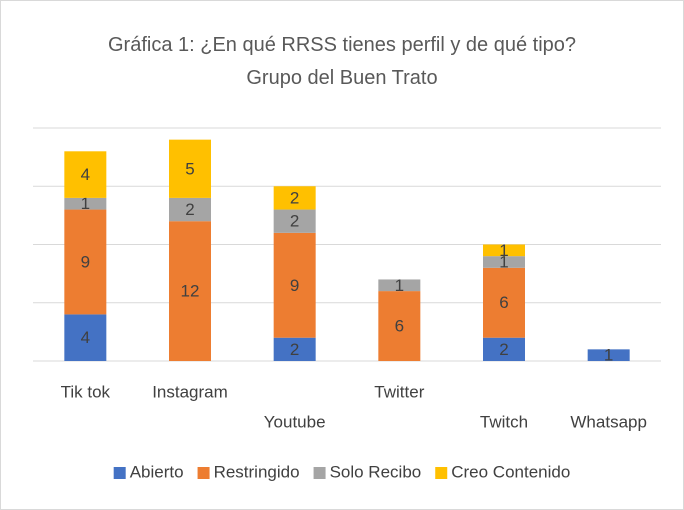  I want to click on x-tick-label: Twitch, so click(504, 421).